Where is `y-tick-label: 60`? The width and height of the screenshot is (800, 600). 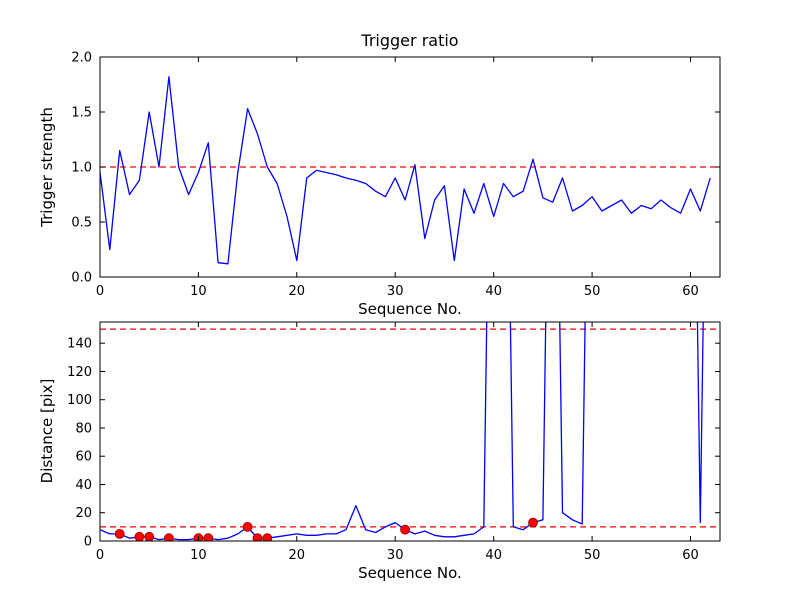
y-tick-label: 60 is located at coordinates (83, 457).